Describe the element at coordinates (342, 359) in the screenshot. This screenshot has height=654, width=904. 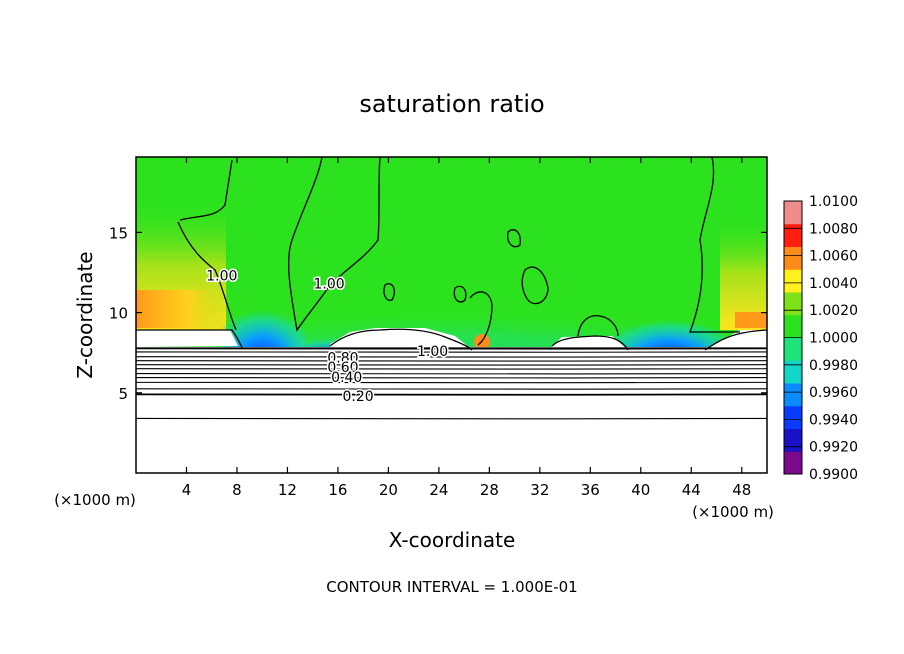
I see `contour-label: 0.80` at that location.